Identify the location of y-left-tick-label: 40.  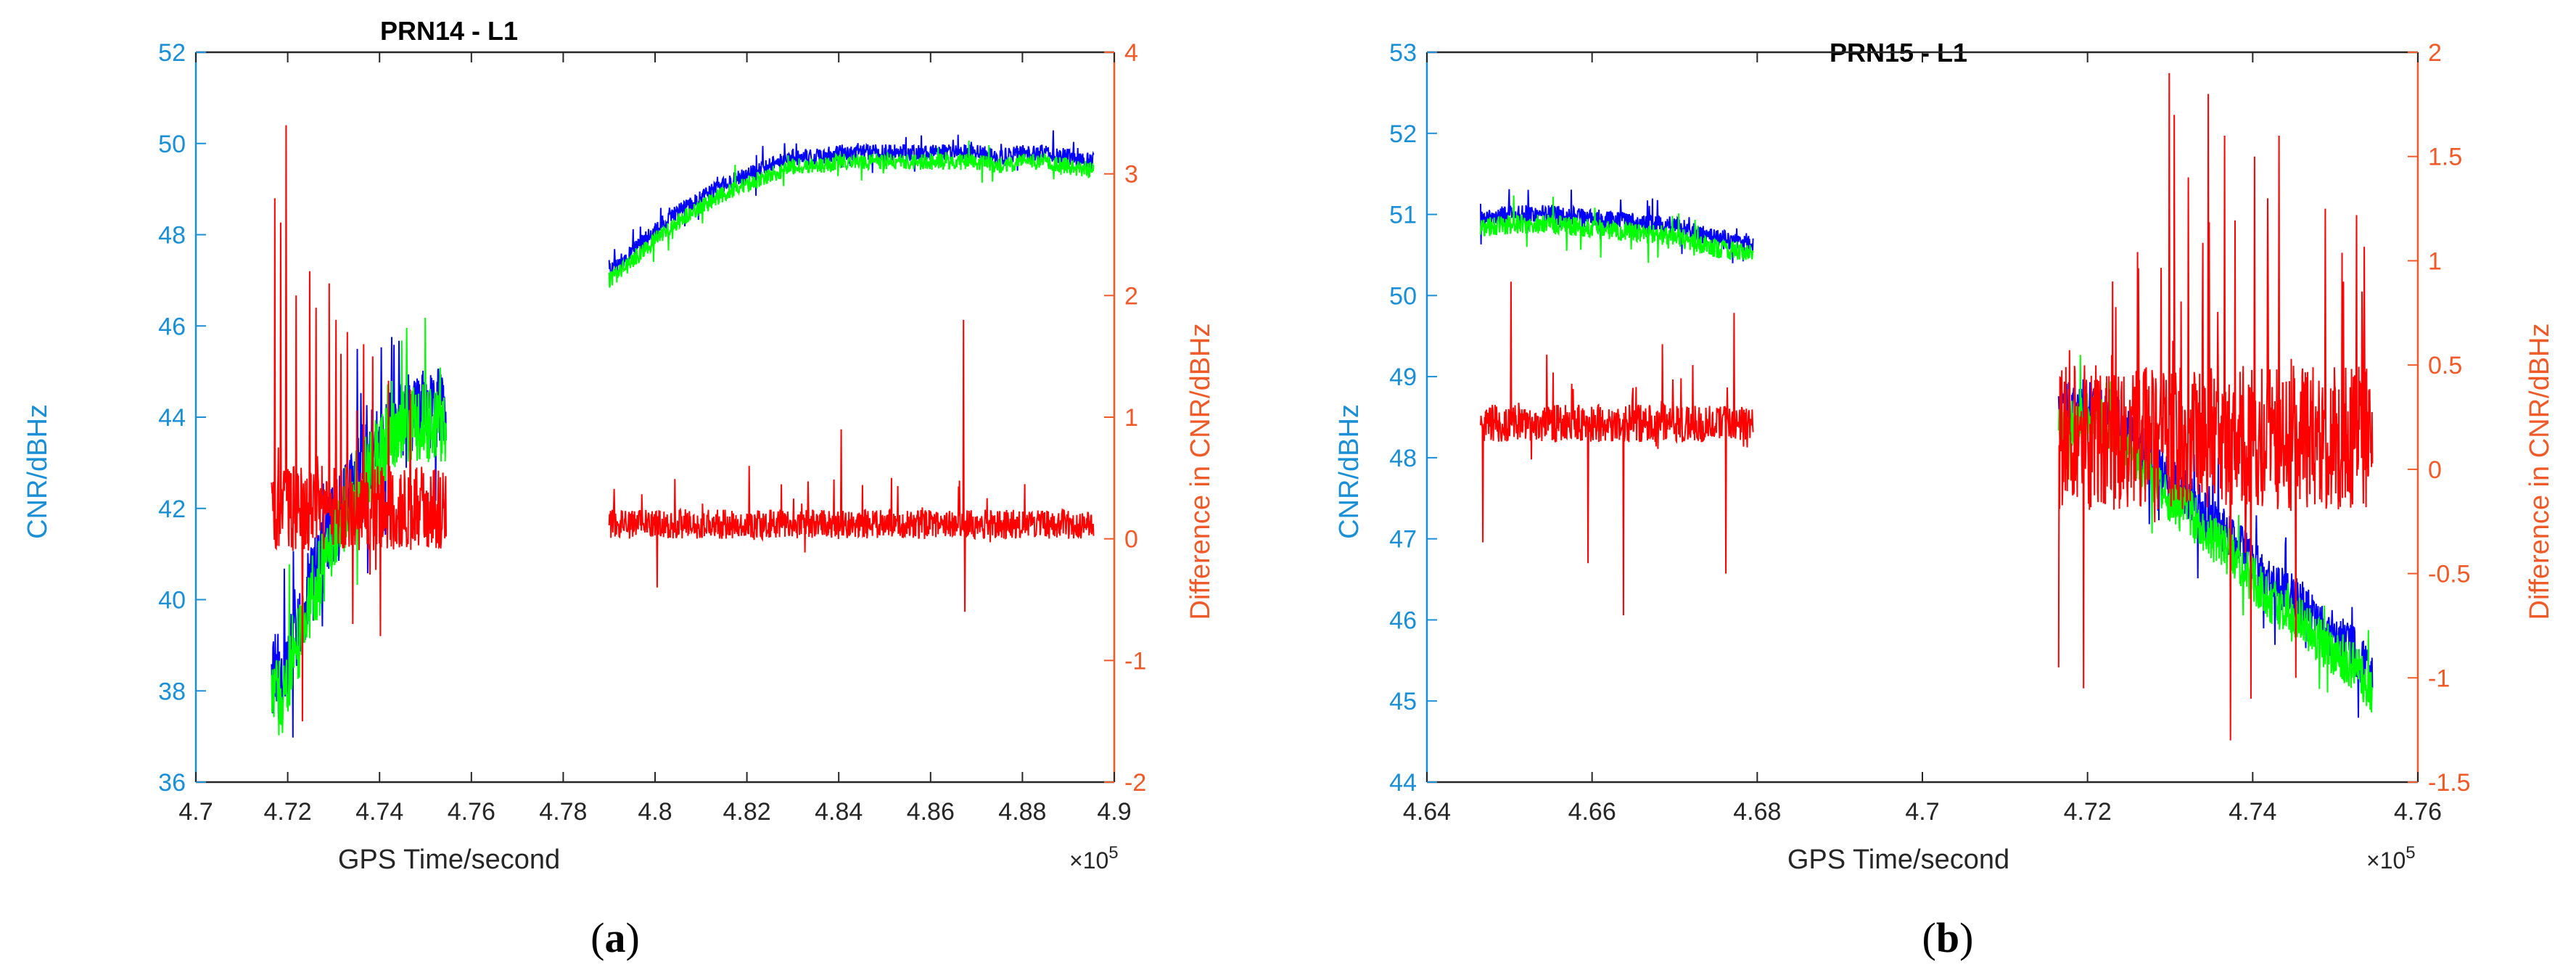
(172, 601).